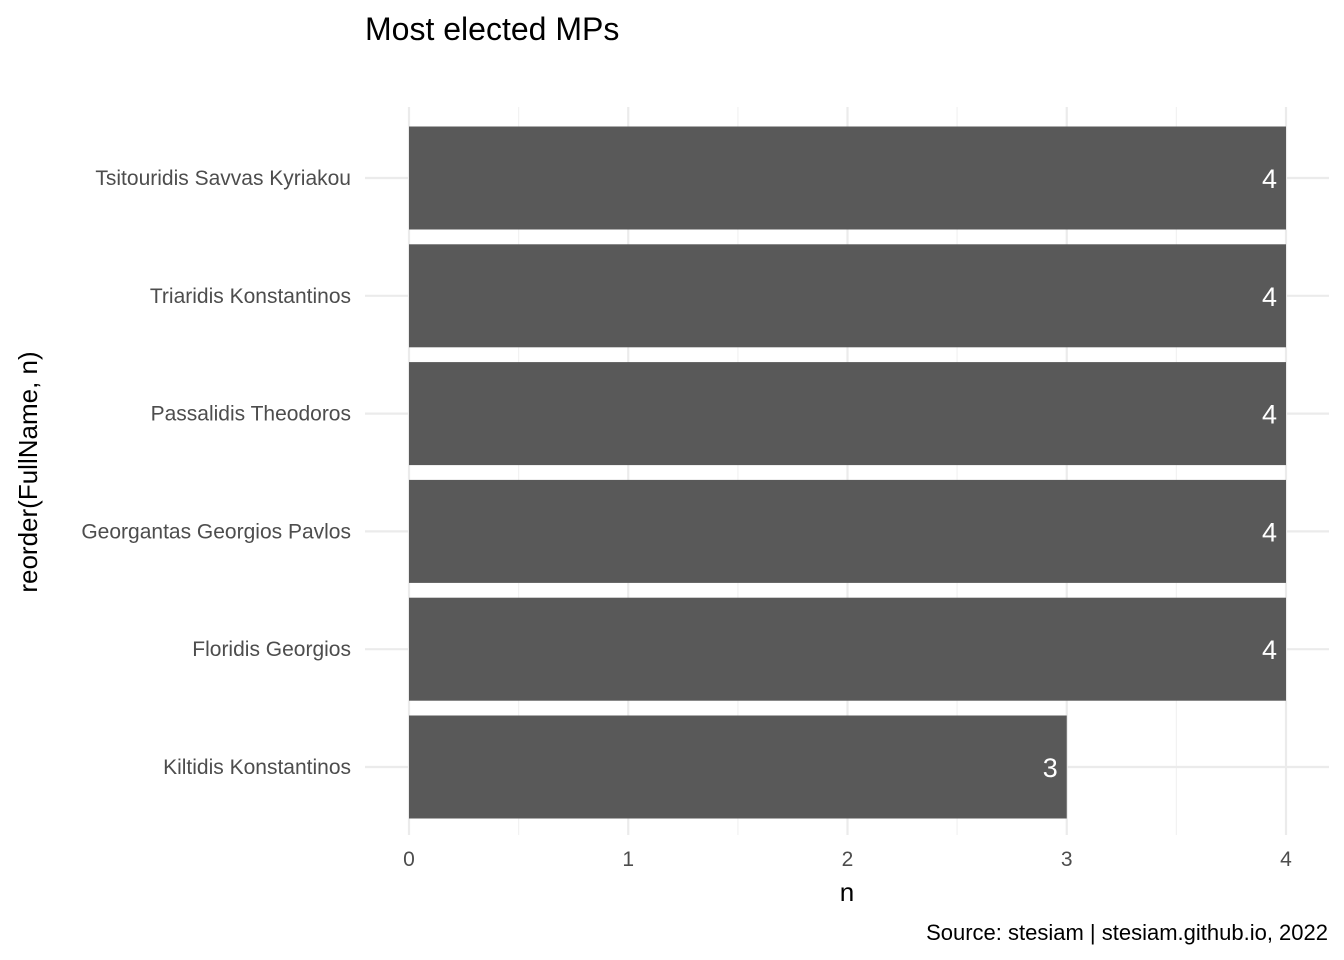 The height and width of the screenshot is (960, 1344). I want to click on x-tick-label: 2, so click(848, 859).